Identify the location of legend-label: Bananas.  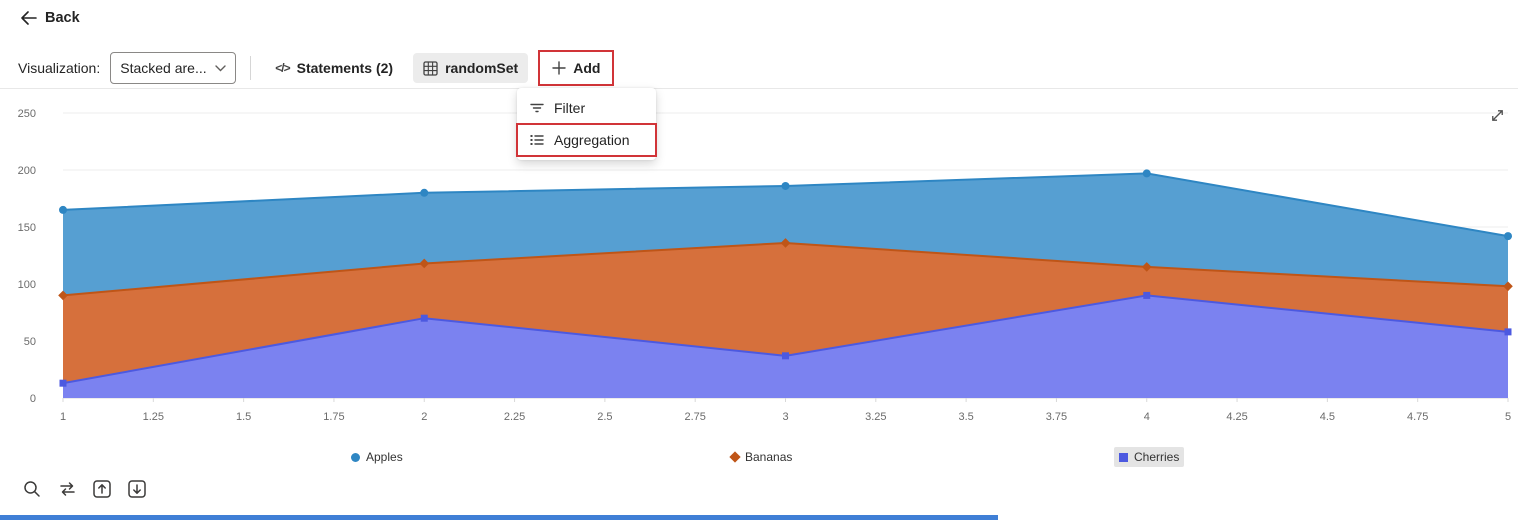
(769, 457).